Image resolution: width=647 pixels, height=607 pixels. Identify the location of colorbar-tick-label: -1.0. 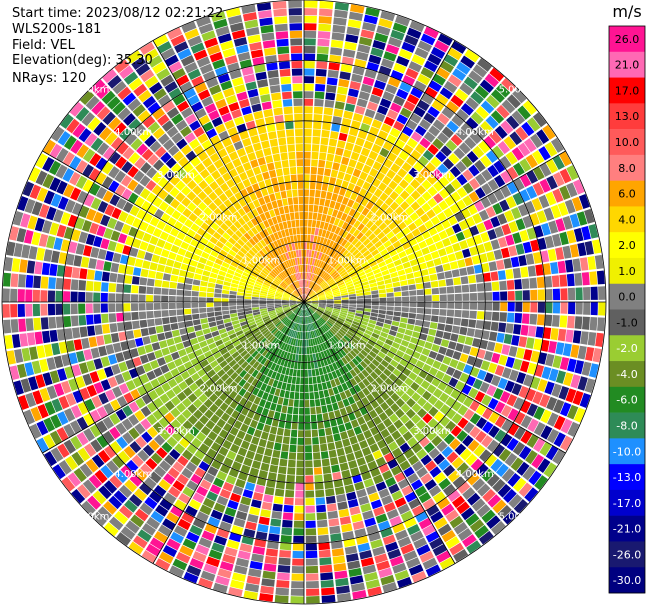
(626, 322).